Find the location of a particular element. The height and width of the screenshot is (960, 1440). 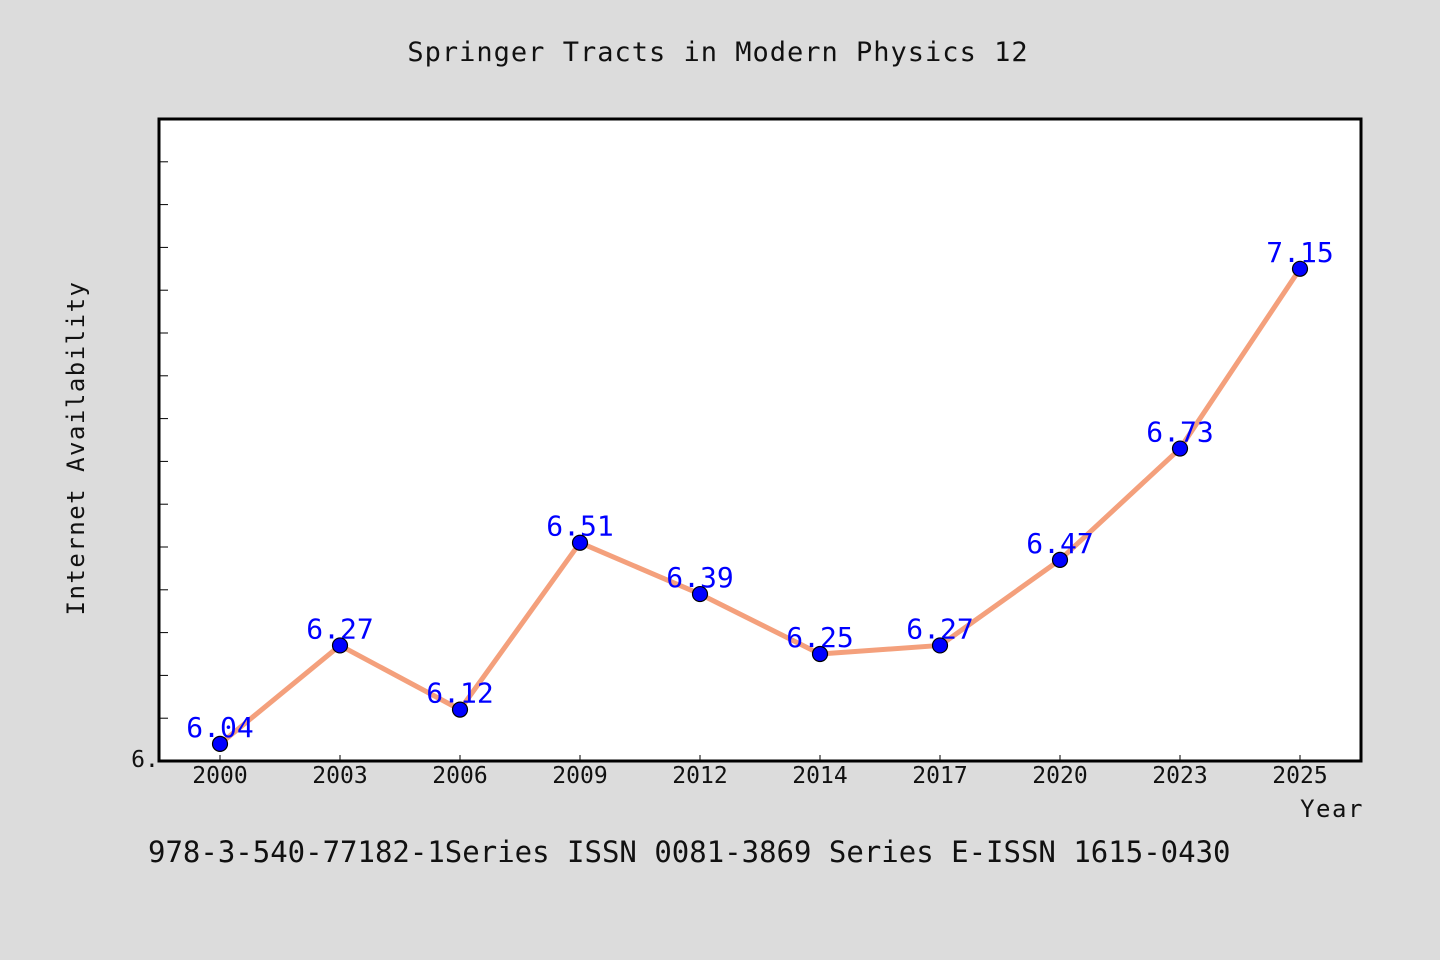

x-tick-label: 2023 is located at coordinates (1179, 776).